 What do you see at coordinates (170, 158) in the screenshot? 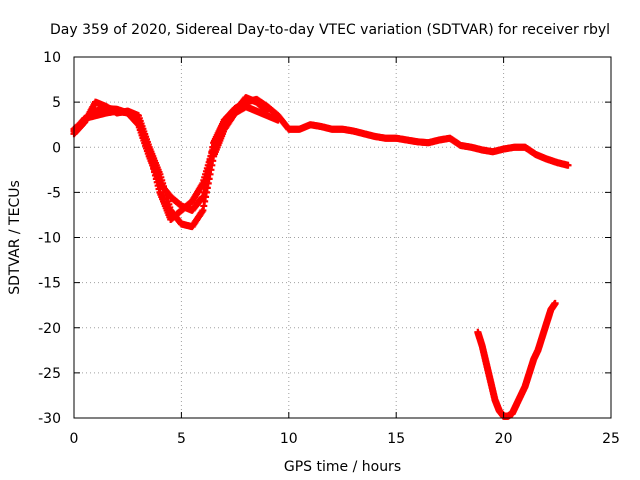
I see `series-track-c` at bounding box center [170, 158].